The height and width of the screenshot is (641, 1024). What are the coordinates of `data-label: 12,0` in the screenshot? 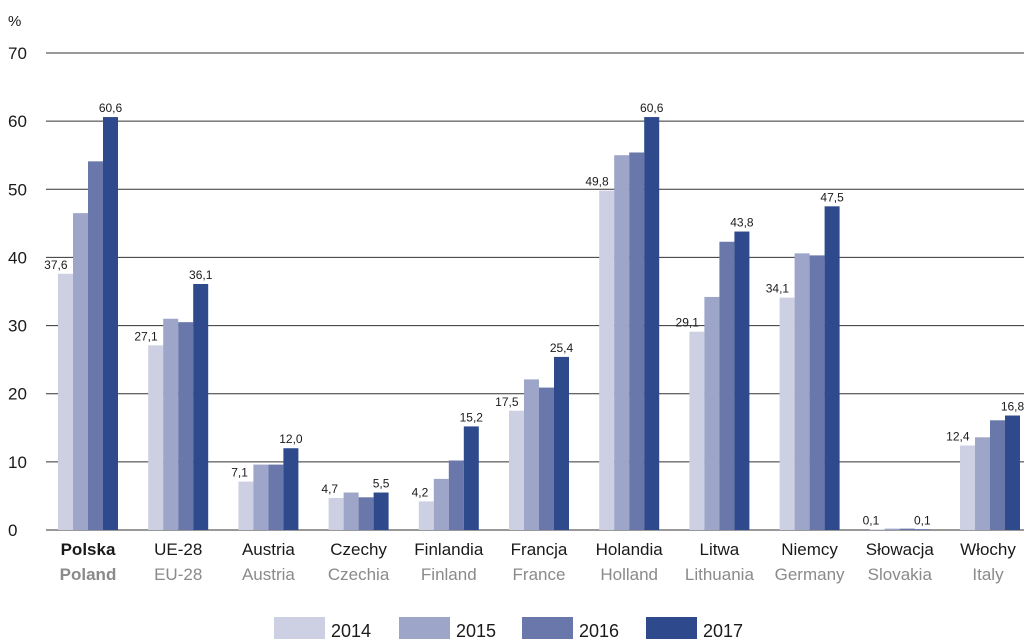 It's located at (291, 439).